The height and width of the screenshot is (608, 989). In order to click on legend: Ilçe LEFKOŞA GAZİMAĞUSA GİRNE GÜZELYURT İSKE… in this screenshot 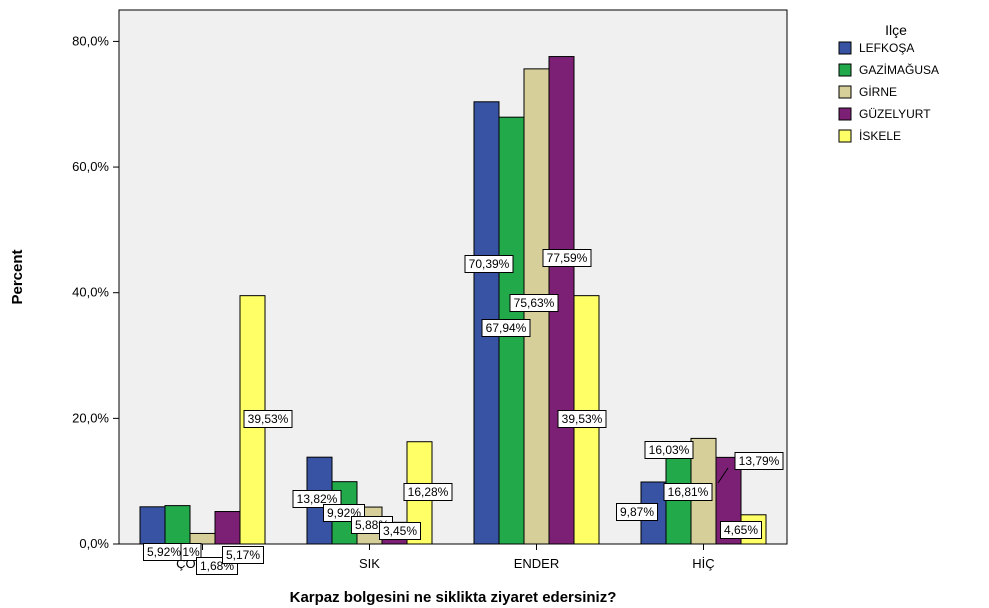, I will do `click(888, 82)`.